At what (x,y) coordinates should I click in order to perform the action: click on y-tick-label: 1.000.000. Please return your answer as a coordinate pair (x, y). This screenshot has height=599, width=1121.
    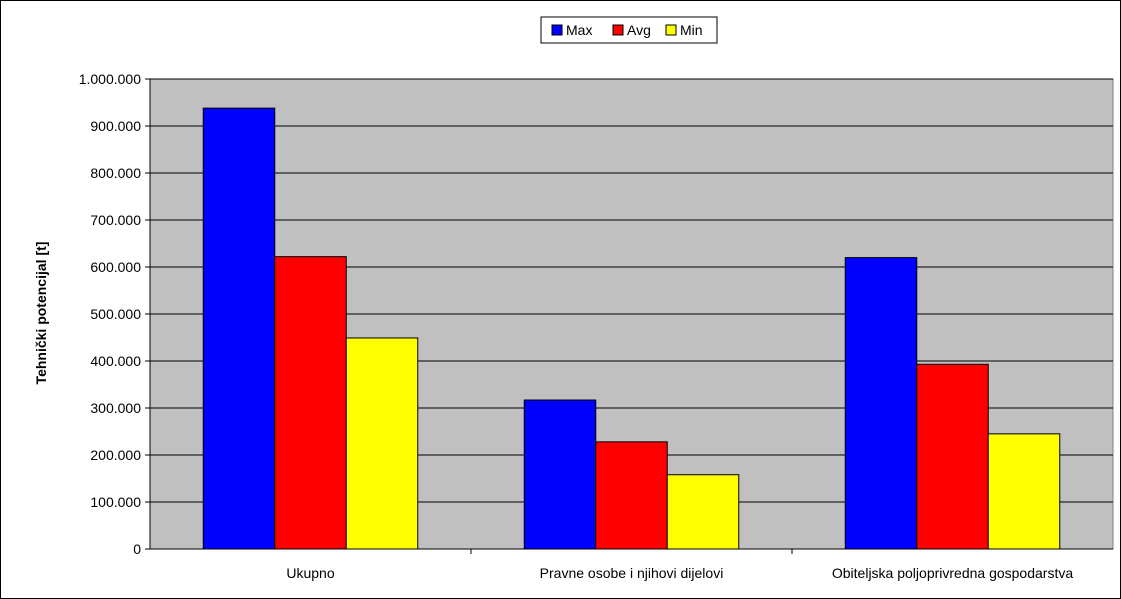
    Looking at the image, I should click on (110, 79).